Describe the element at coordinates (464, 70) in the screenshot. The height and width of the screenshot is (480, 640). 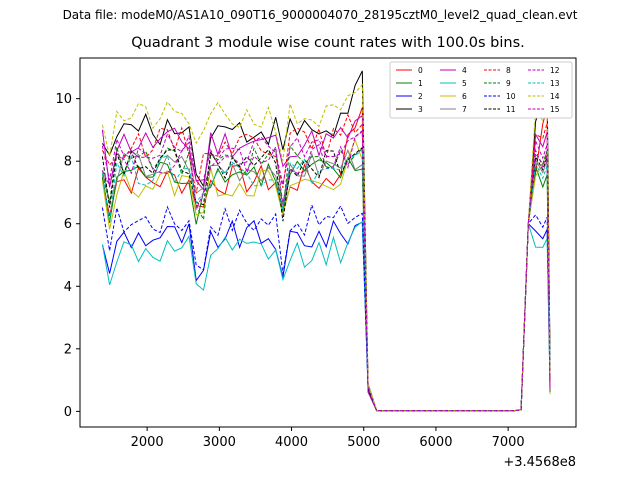
I see `legend-label-4: 4` at that location.